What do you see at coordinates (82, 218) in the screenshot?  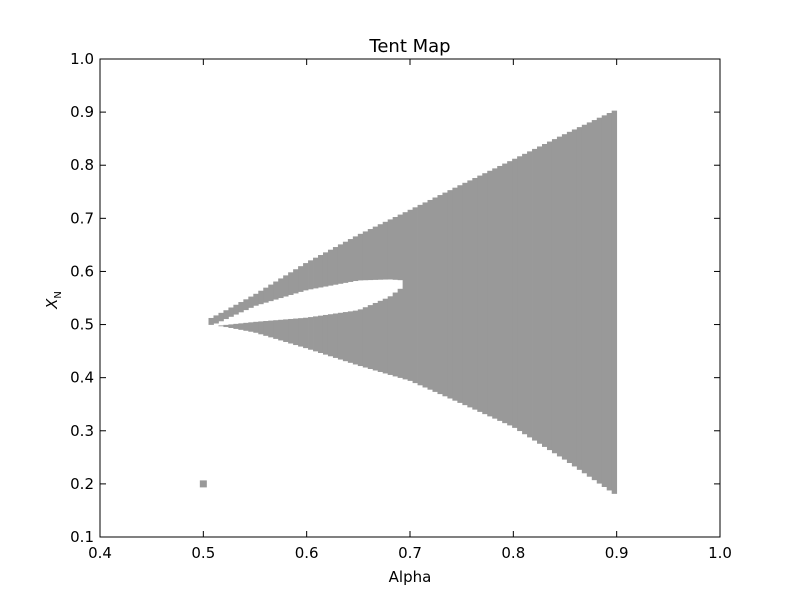 I see `y-tick-label: 0.7` at bounding box center [82, 218].